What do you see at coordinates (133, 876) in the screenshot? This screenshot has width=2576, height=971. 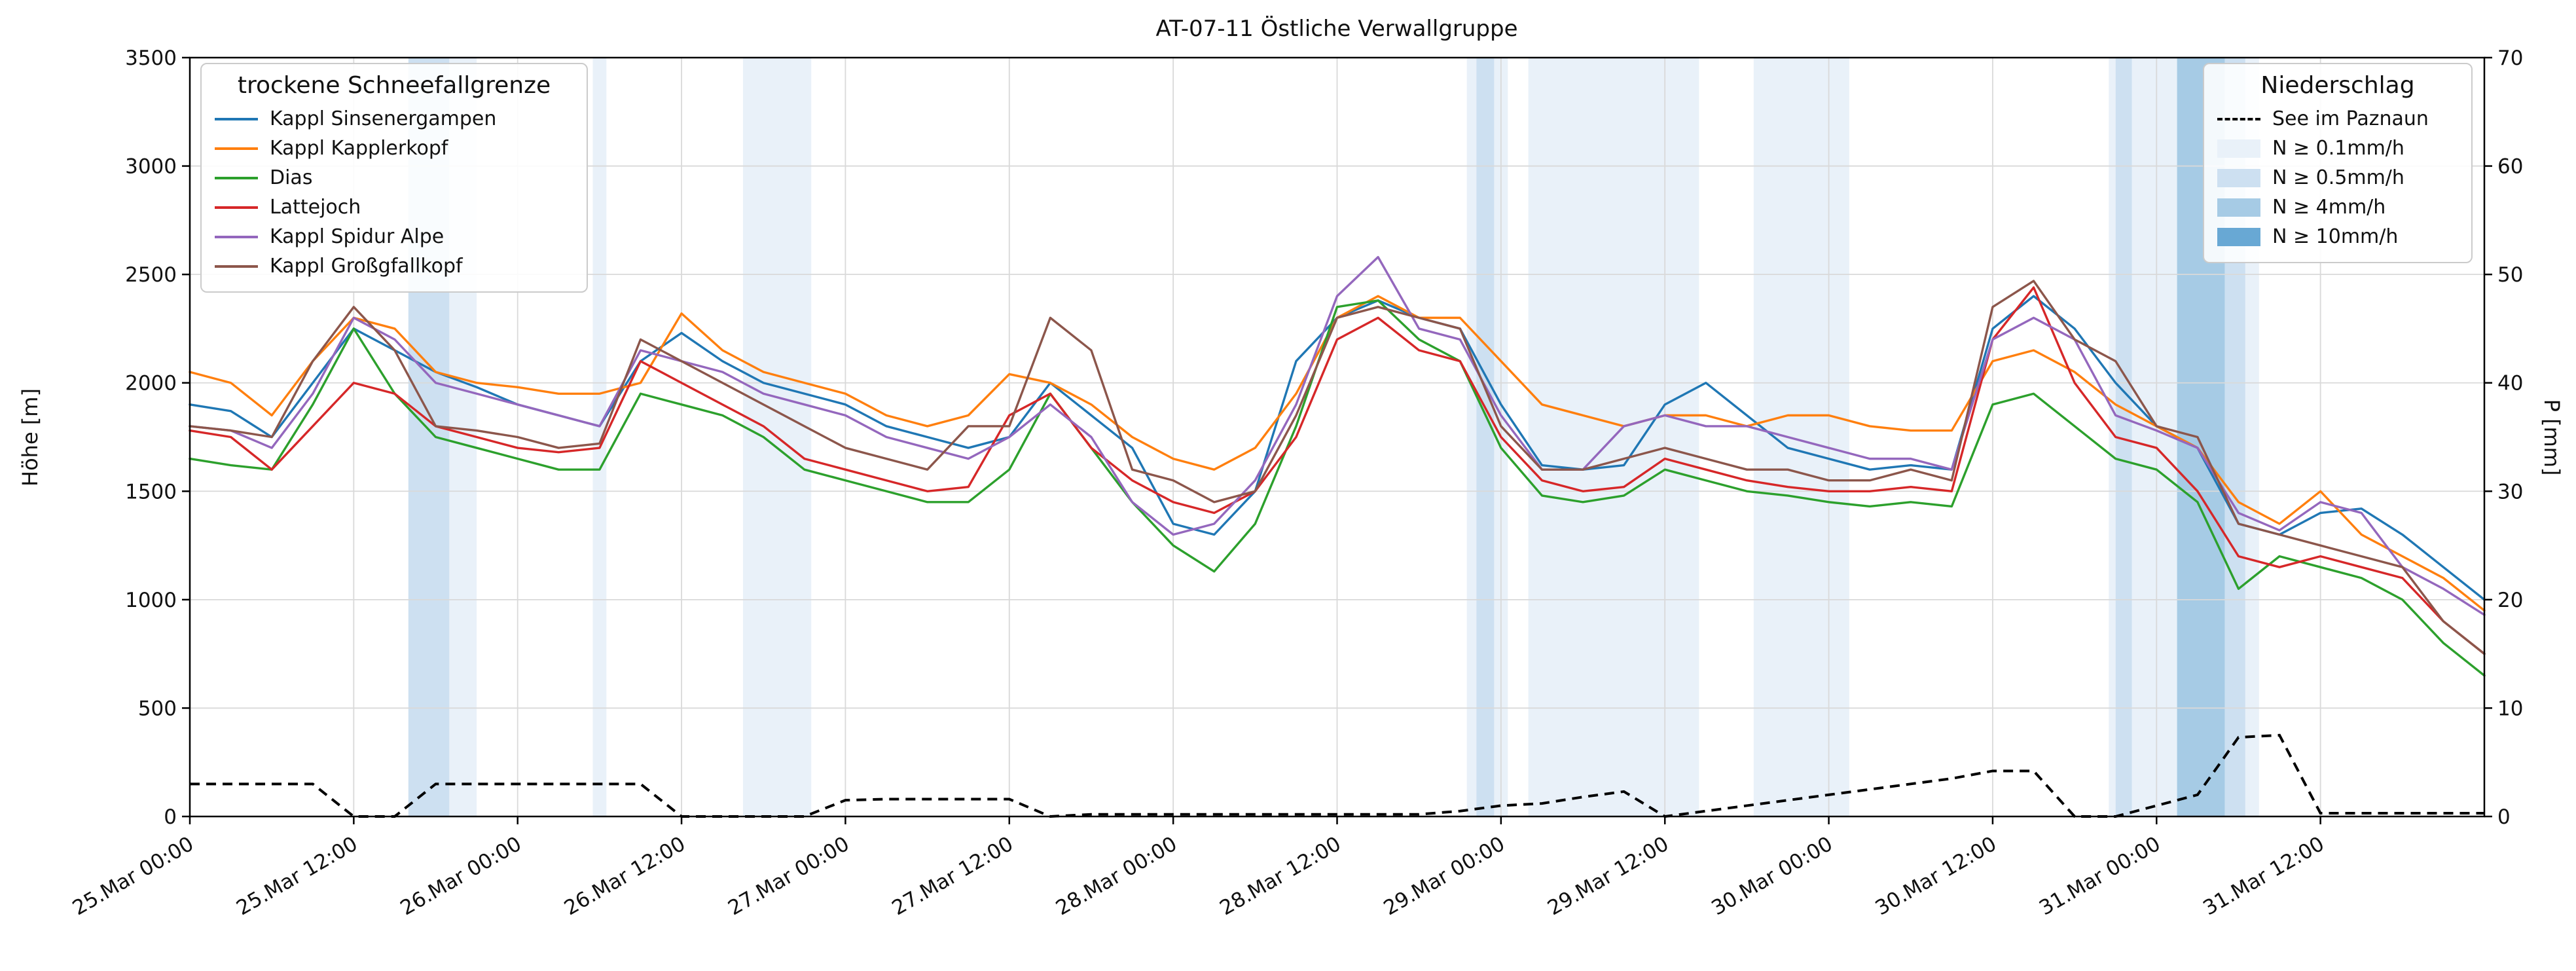 I see `x-tick-label: 25.Mar 00:00` at bounding box center [133, 876].